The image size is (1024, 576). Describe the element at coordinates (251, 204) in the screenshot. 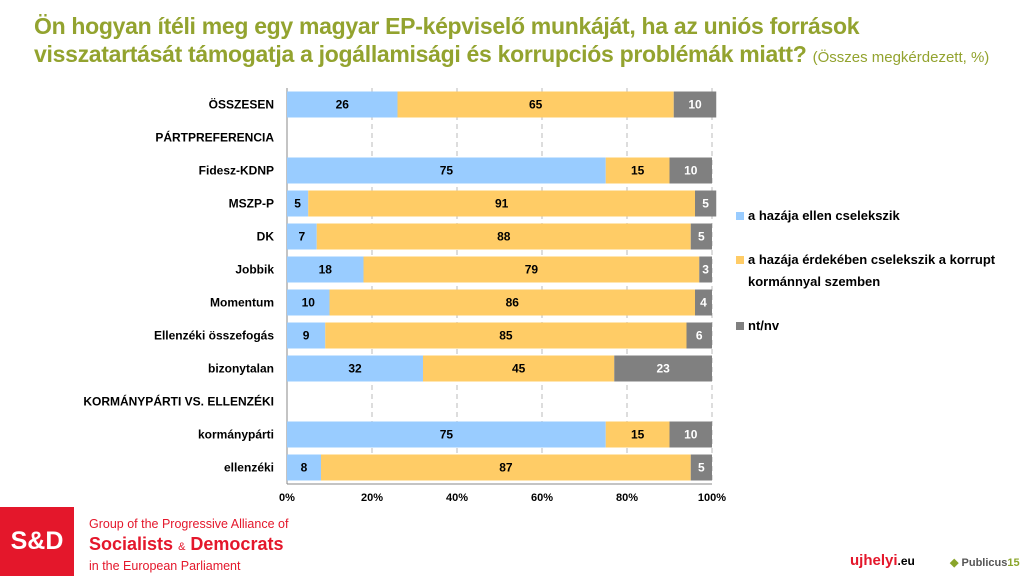

I see `category-label: MSZP-P` at that location.